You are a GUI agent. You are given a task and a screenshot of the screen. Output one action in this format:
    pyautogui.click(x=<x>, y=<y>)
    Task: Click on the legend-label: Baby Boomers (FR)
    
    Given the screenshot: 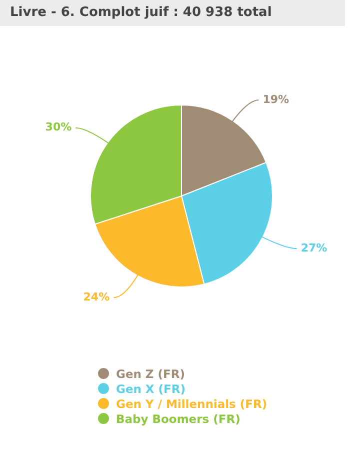 What is the action you would take?
    pyautogui.click(x=178, y=419)
    